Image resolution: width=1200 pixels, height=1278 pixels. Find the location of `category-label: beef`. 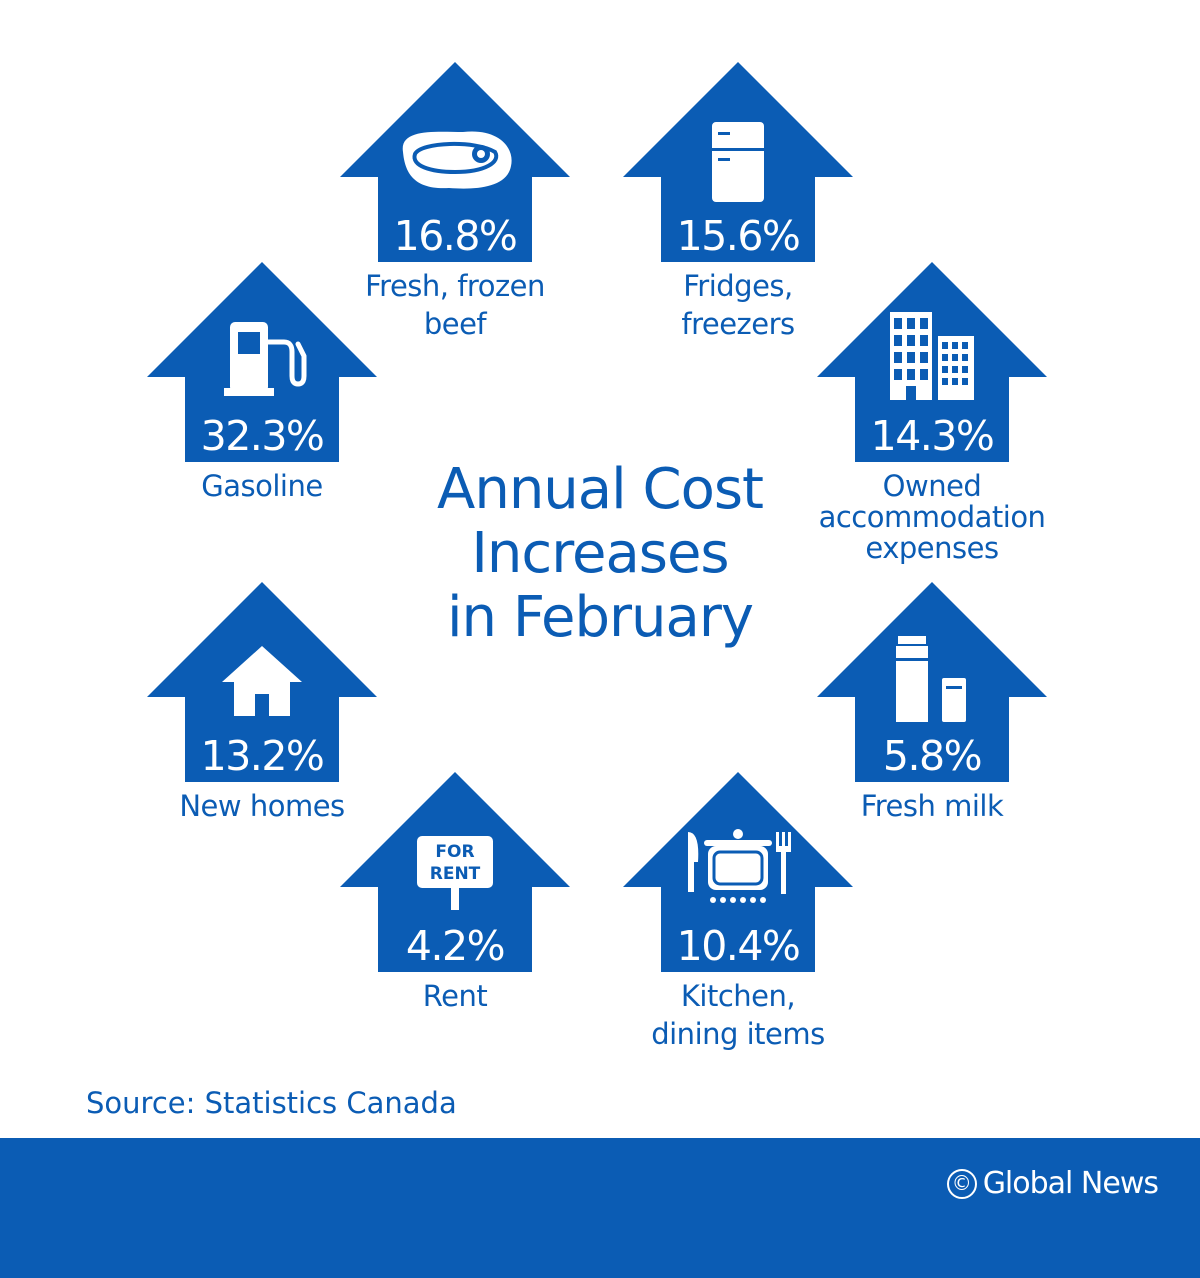

category-label: beef is located at coordinates (456, 324).